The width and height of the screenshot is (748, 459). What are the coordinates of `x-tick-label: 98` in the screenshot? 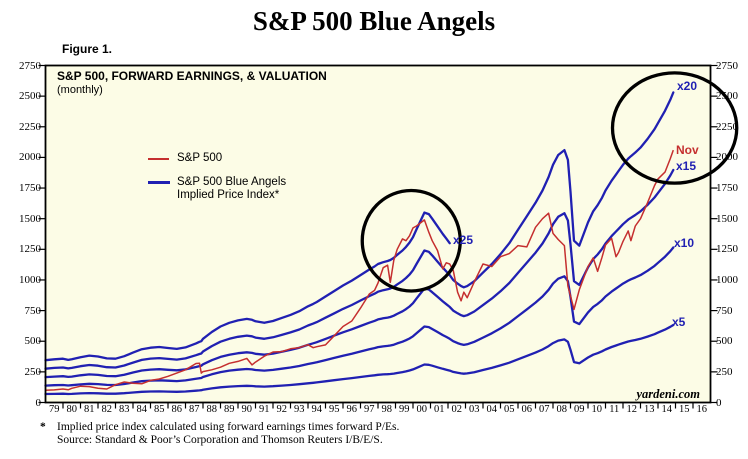 It's located at (387, 409).